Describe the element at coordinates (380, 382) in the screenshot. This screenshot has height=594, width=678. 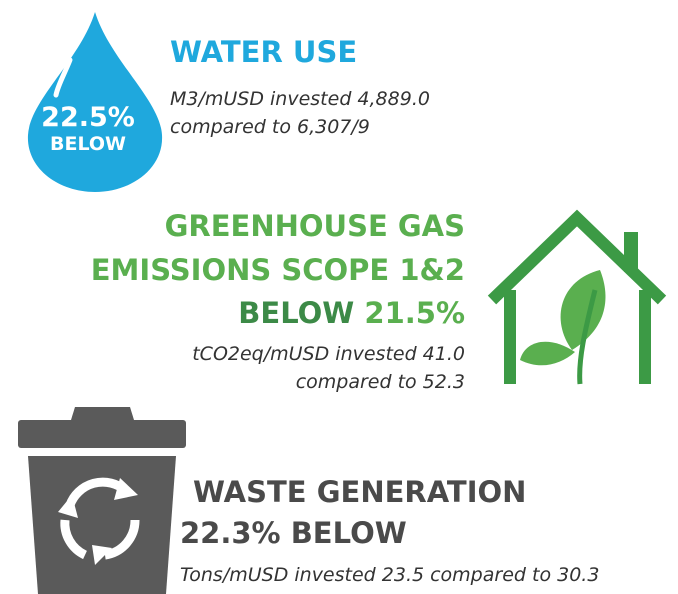
I see `ghg-description: compared to 52.3` at that location.